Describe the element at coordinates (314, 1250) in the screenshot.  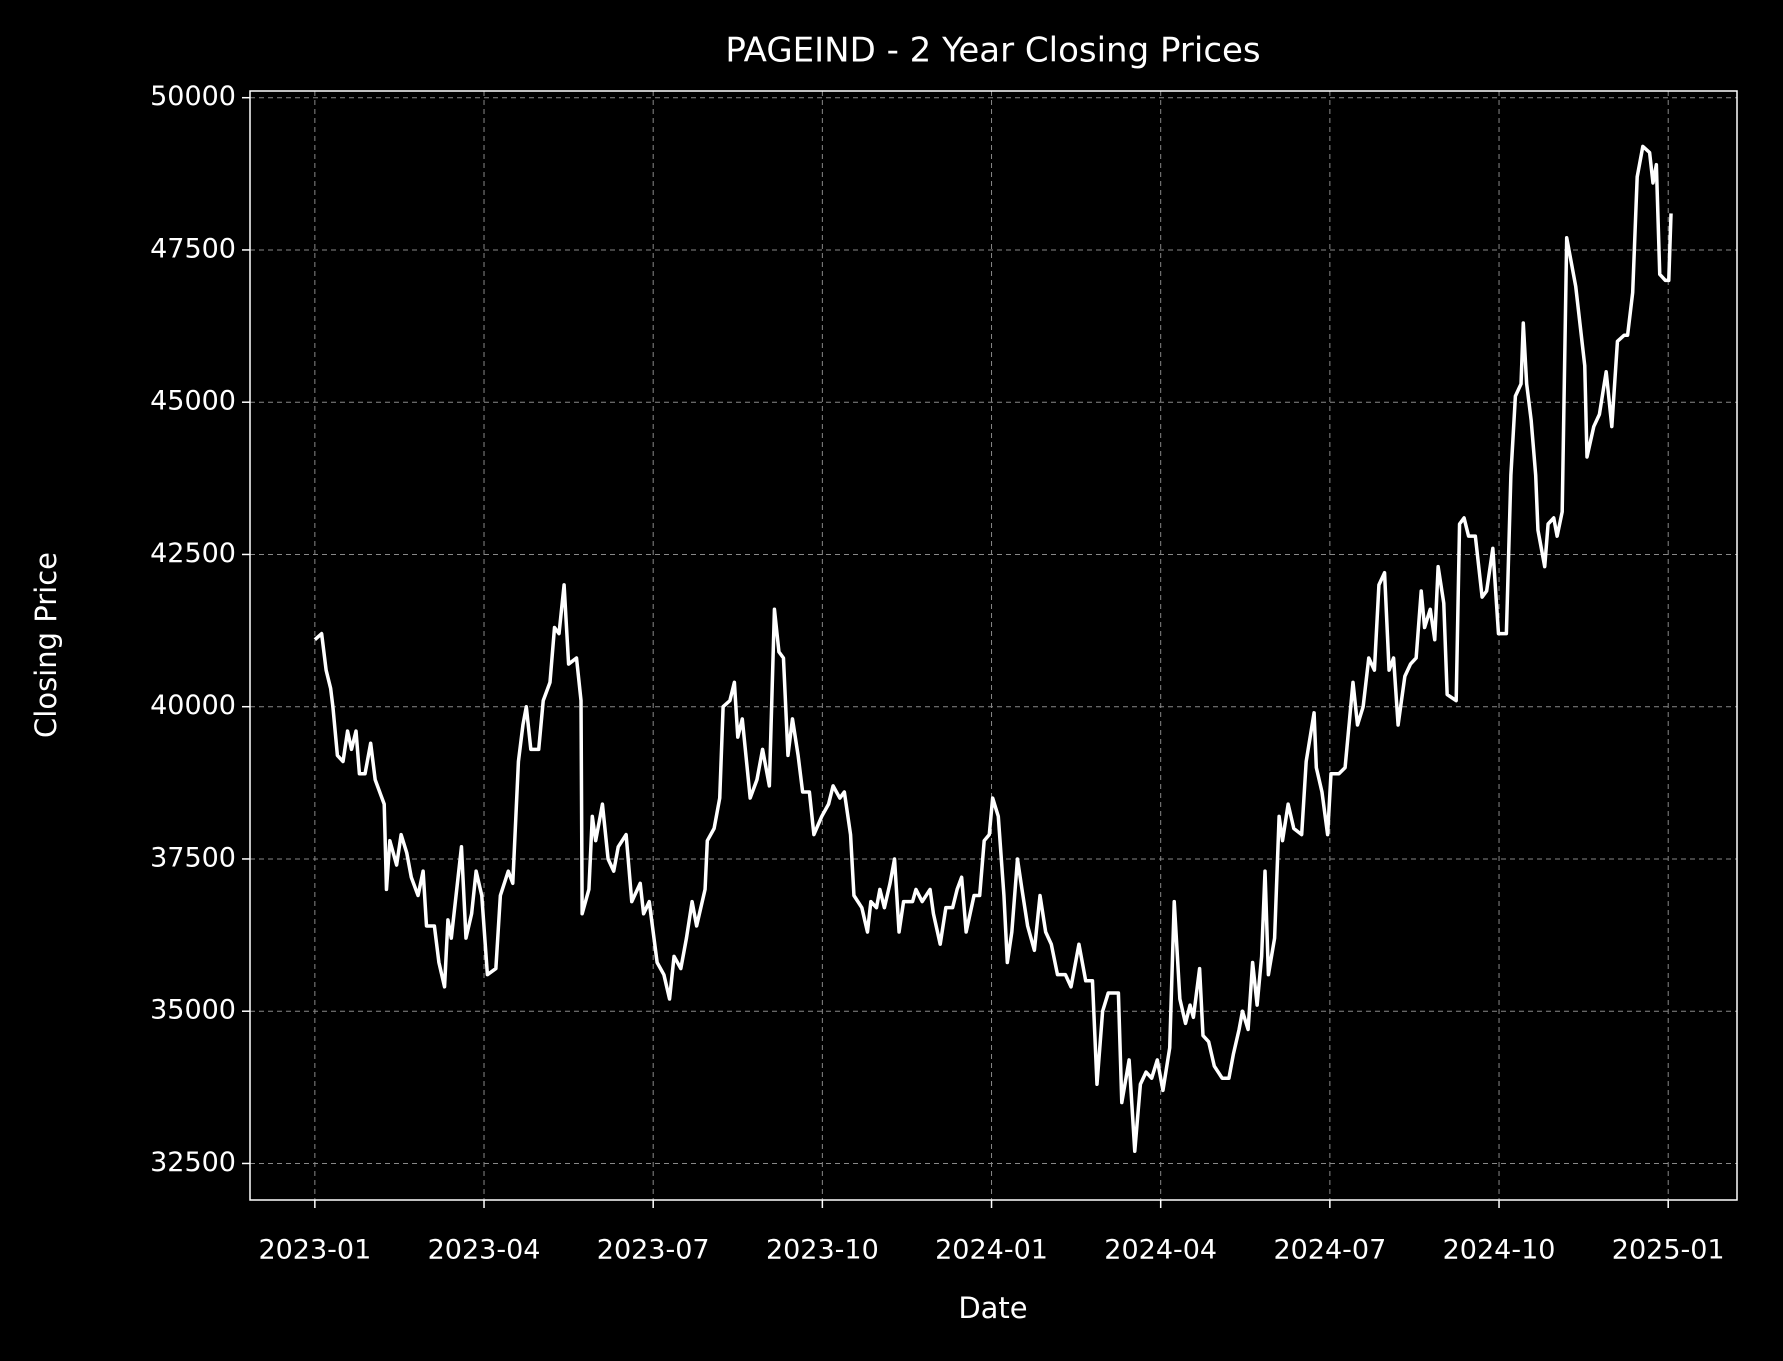
I see `x-tick-label: 2023-01` at that location.